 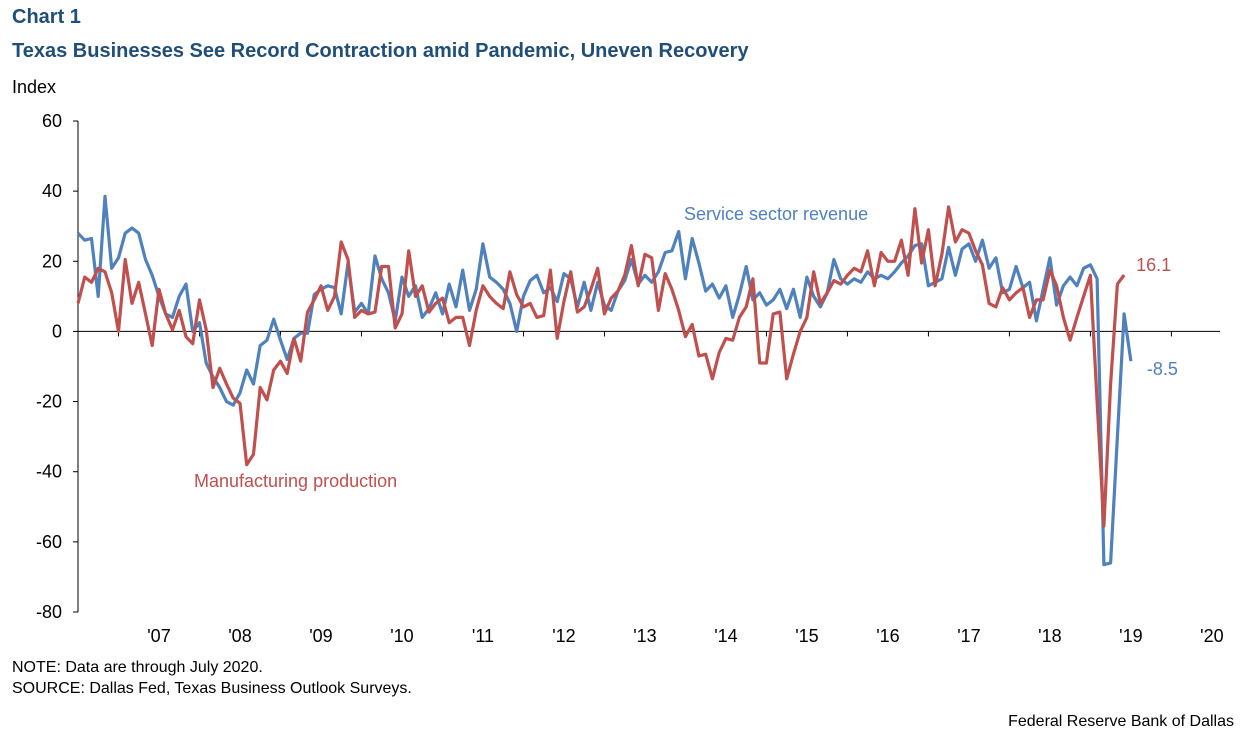 I want to click on y-tick-label: -40, so click(x=49, y=472).